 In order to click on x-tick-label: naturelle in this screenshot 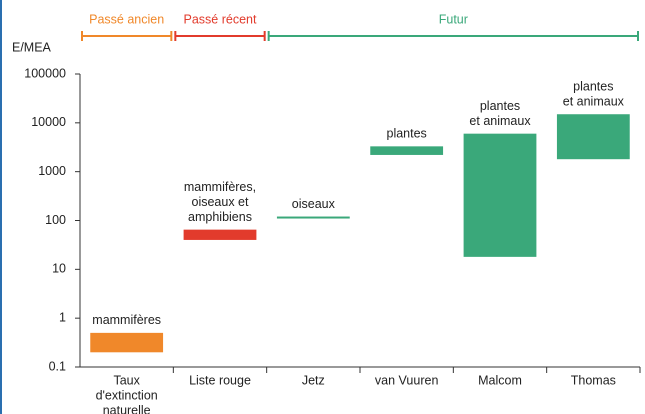, I will do `click(127, 408)`.